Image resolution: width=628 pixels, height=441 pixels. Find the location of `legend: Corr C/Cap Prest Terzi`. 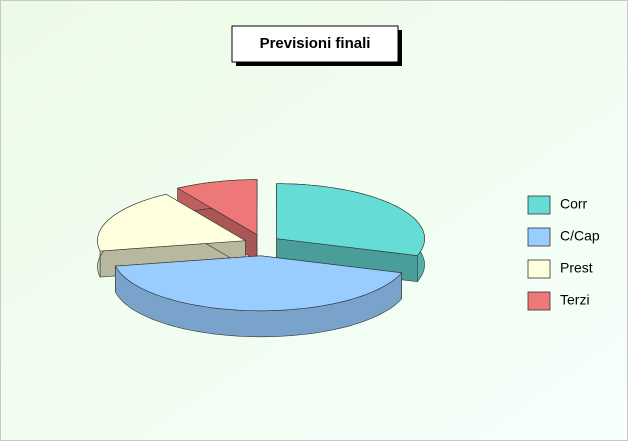

legend: Corr C/Cap Prest Terzi is located at coordinates (563, 253).